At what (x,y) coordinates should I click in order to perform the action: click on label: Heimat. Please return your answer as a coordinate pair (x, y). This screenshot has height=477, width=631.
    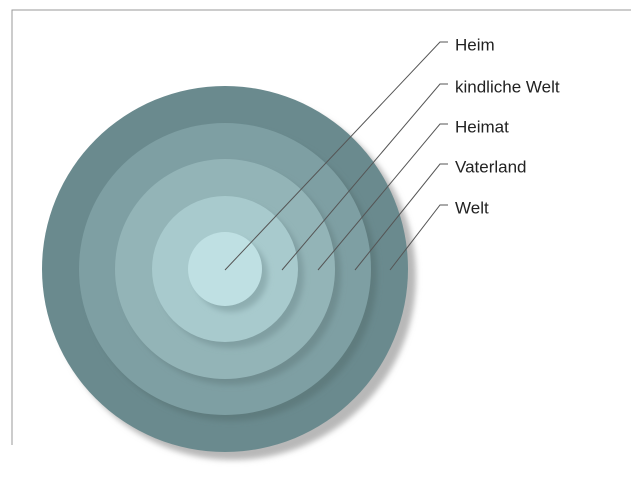
    Looking at the image, I should click on (482, 126).